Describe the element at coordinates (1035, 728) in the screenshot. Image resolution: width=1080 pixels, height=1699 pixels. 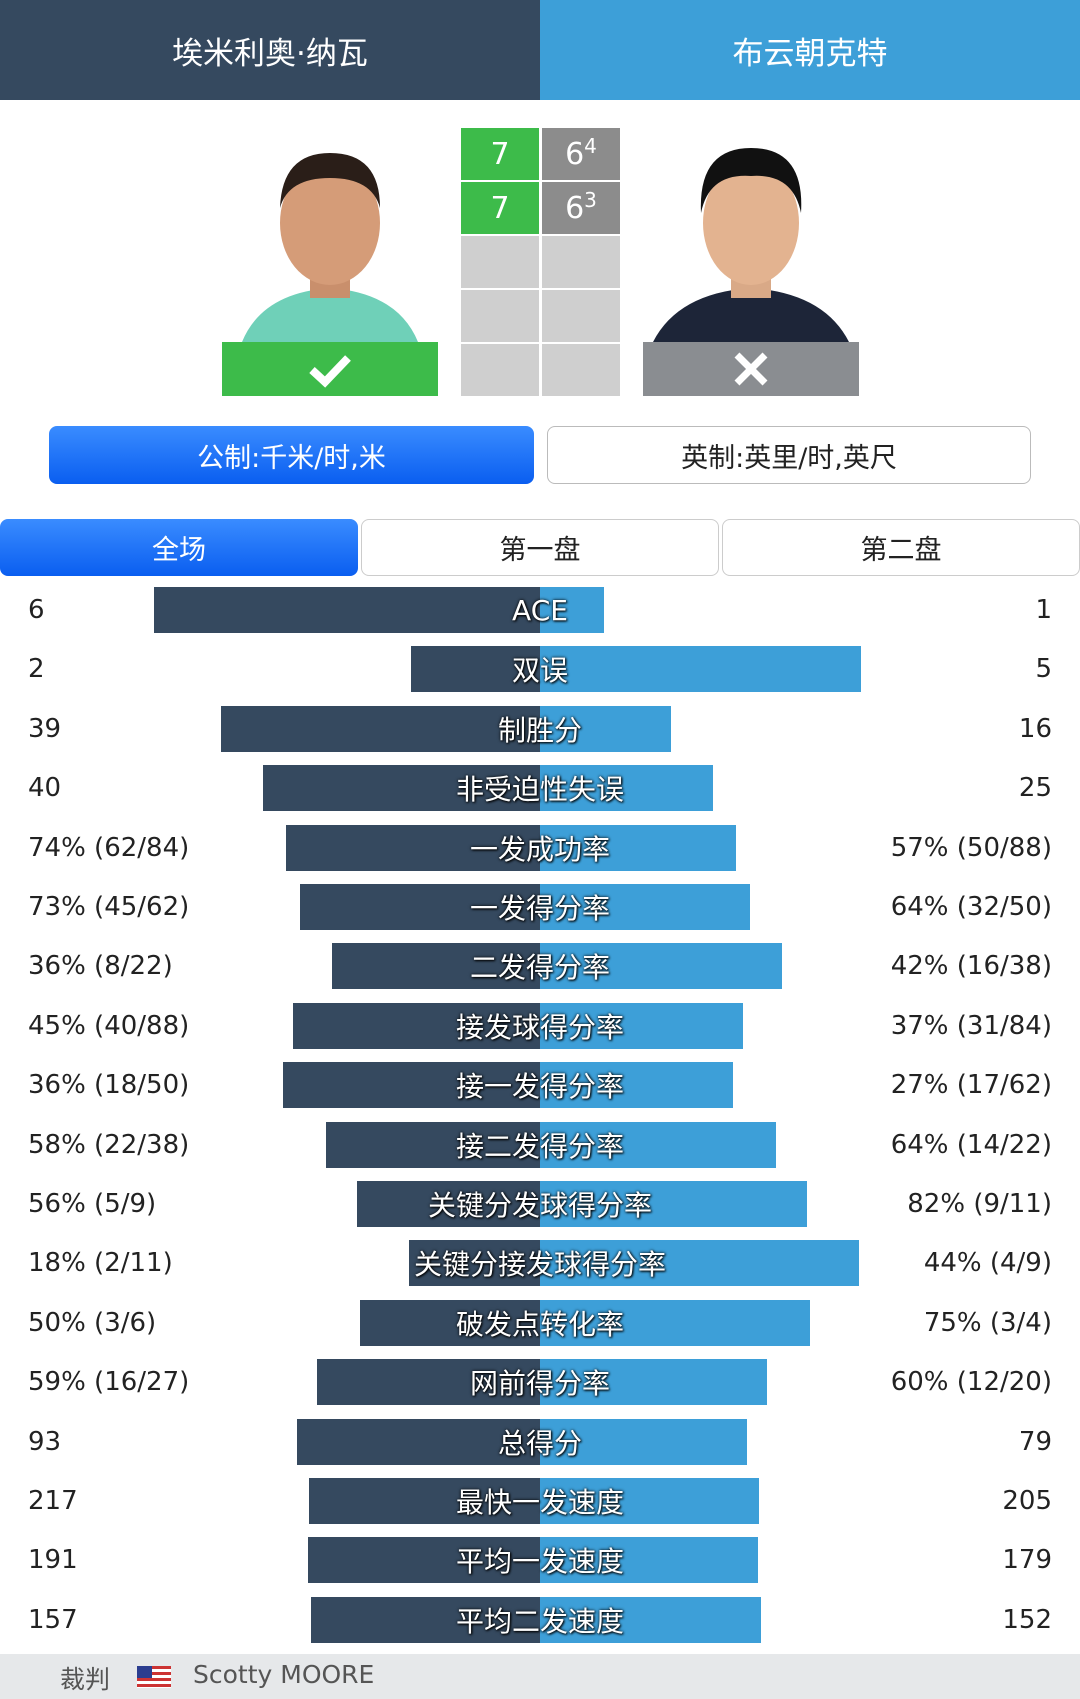
I see `right-value: 16` at that location.